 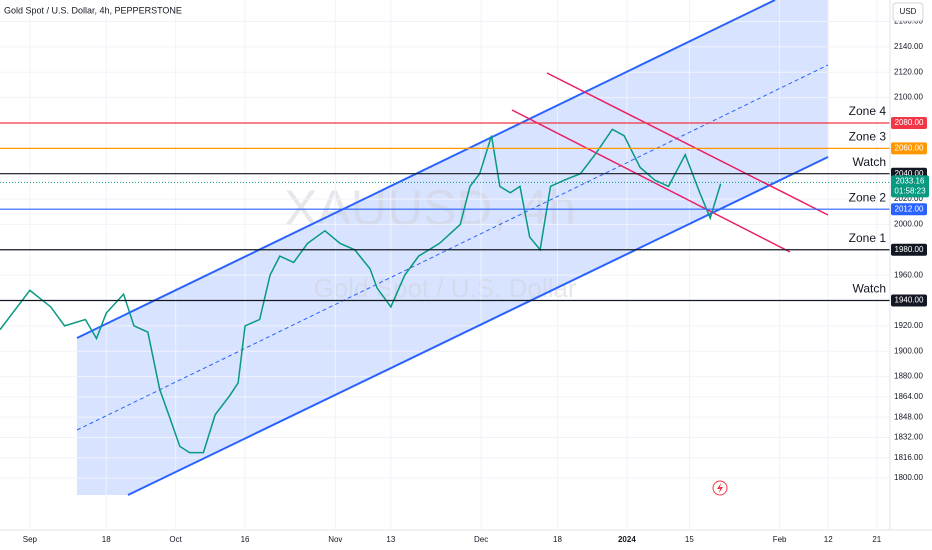 What do you see at coordinates (908, 198) in the screenshot?
I see `y-tick-label: 2020.00` at bounding box center [908, 198].